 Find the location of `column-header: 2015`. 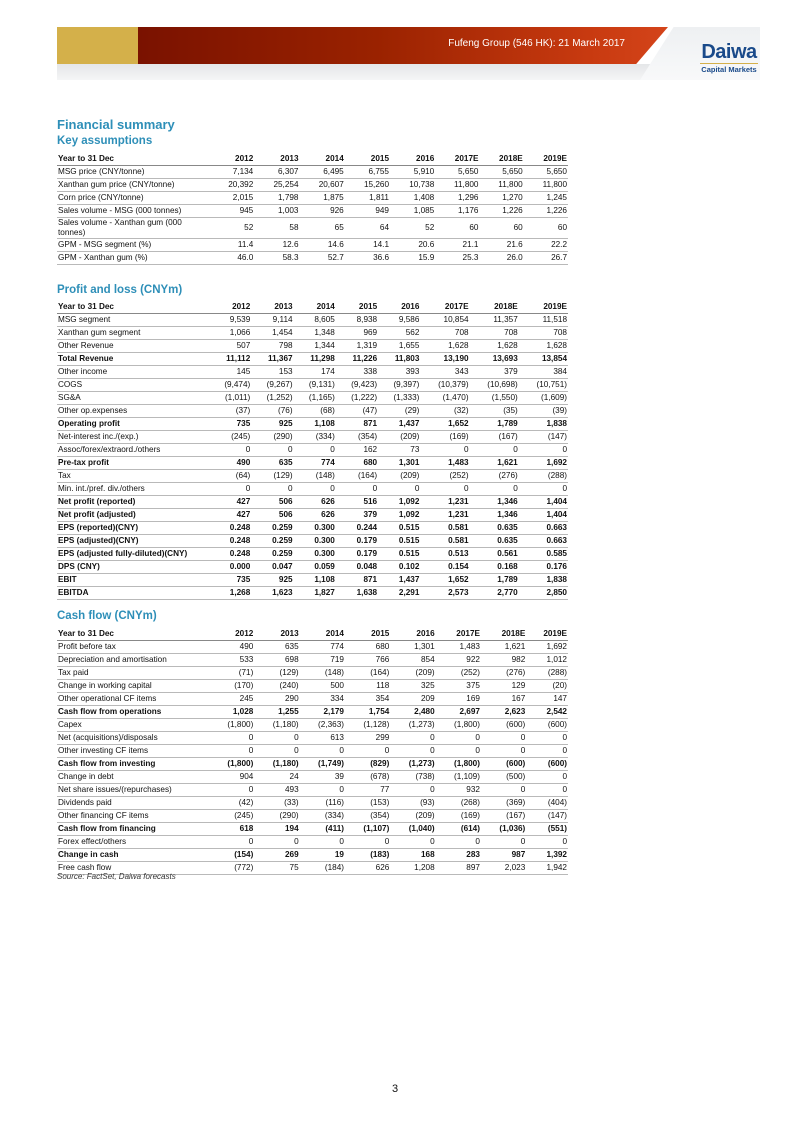

column-header: 2015 is located at coordinates (367, 159).